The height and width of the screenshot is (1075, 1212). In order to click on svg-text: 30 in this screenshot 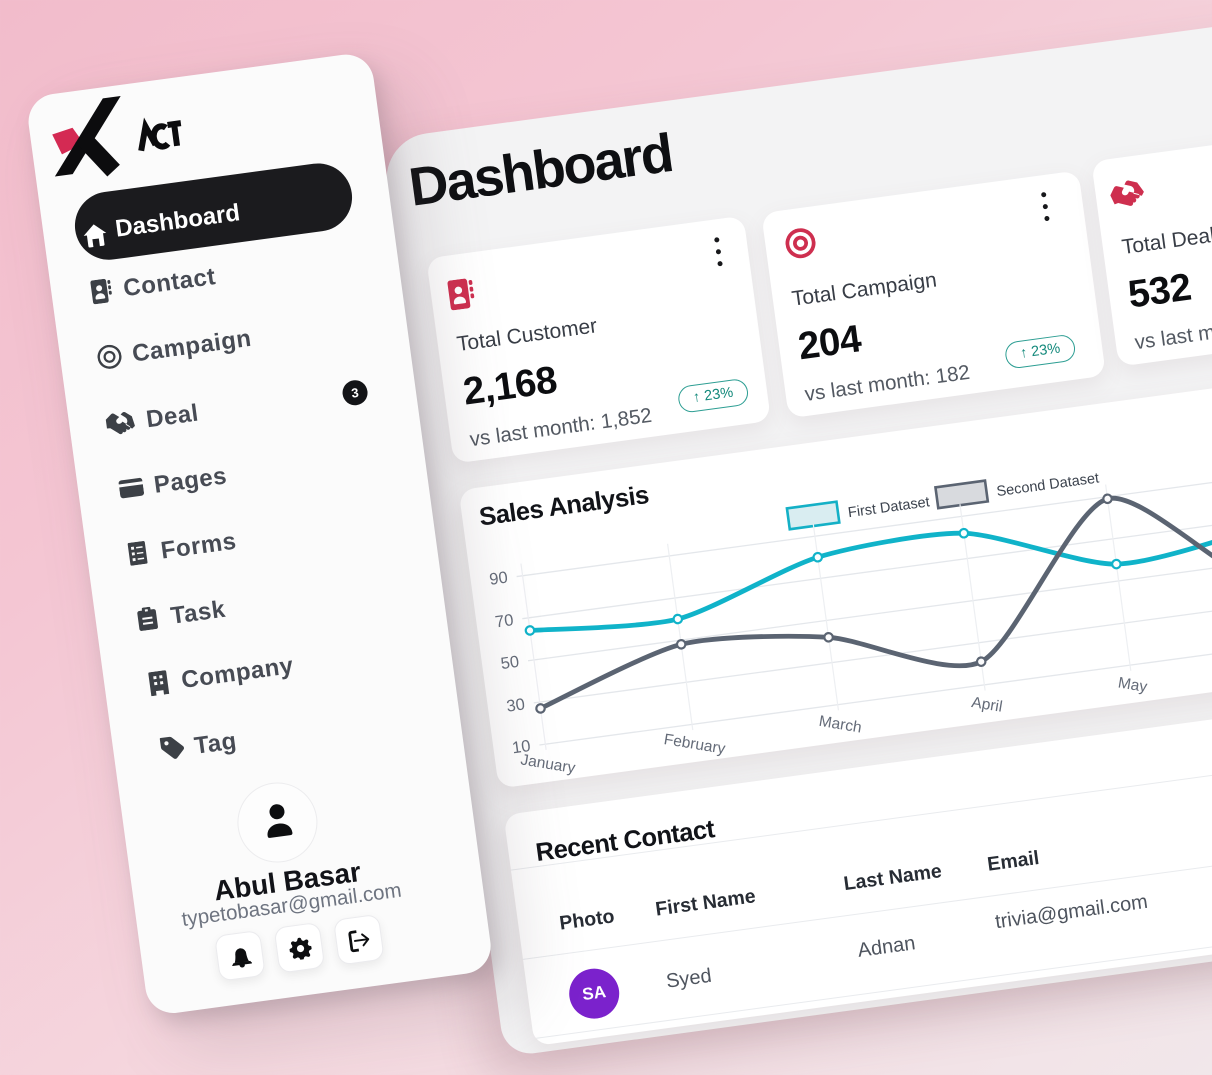, I will do `click(515, 705)`.